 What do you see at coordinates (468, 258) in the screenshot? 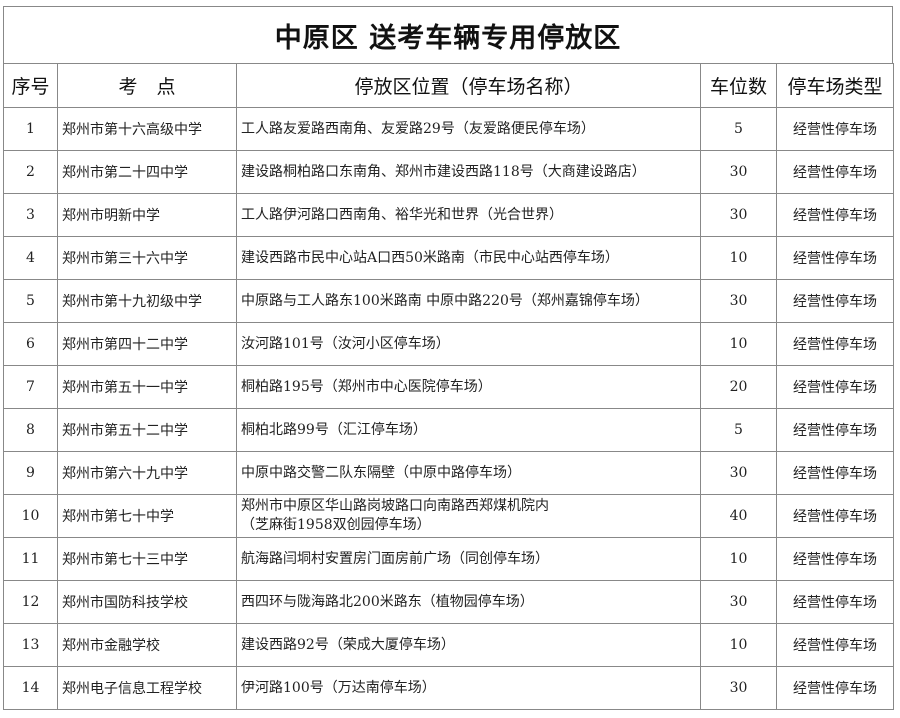
I see `location-cell: 建设西路市民中心站A口西50米路南（市民中心站西停车场）` at bounding box center [468, 258].